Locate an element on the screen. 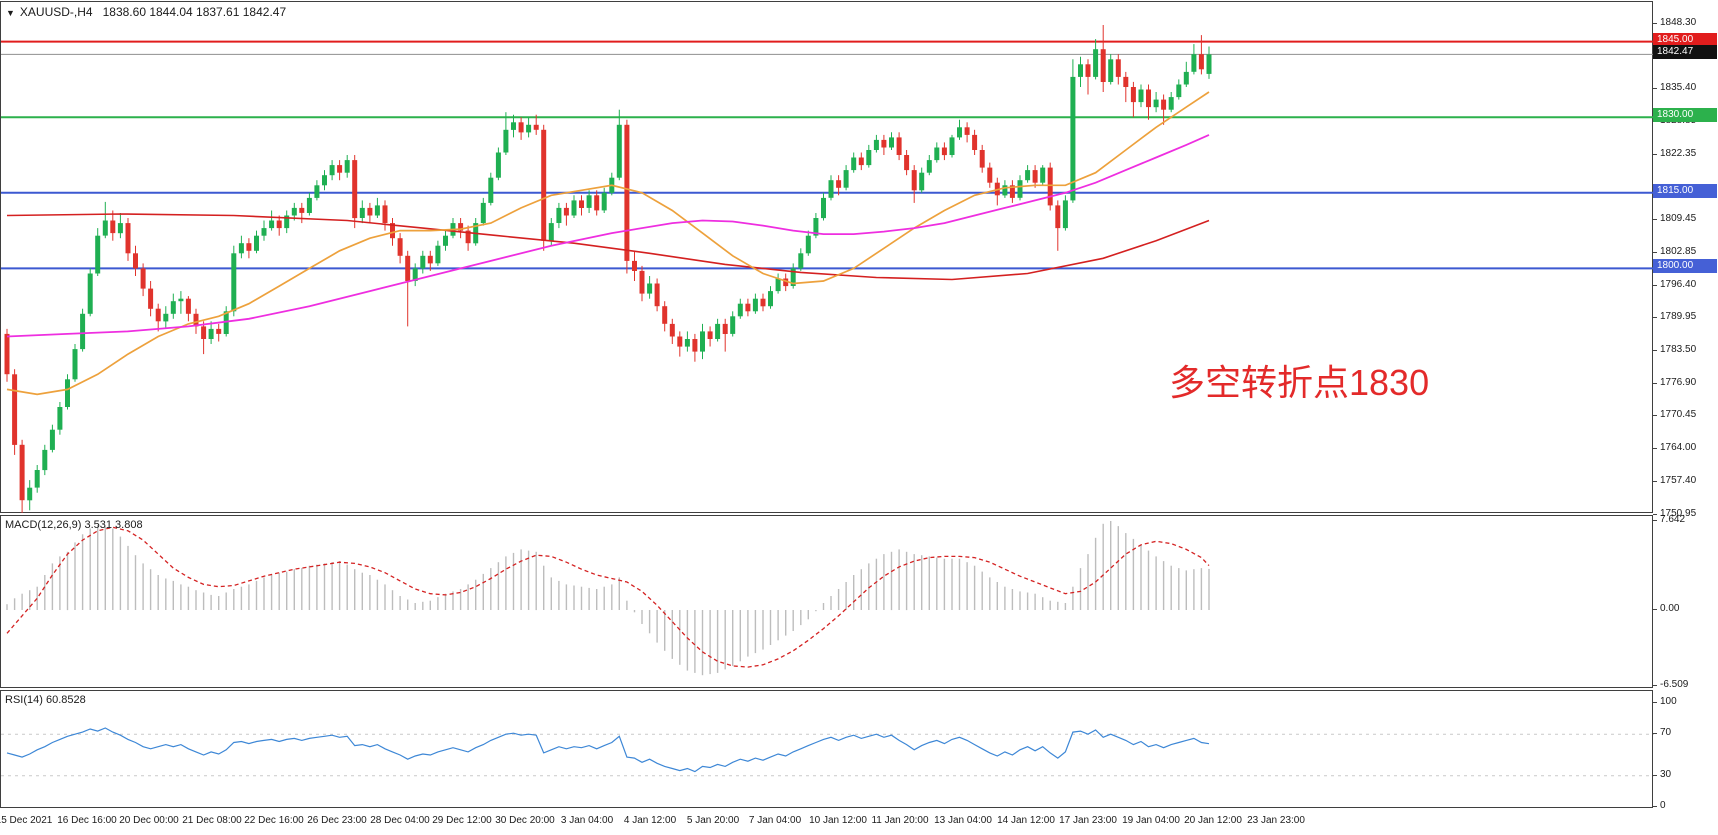  time-tick-label: 7 Jan 04:00 is located at coordinates (775, 820).